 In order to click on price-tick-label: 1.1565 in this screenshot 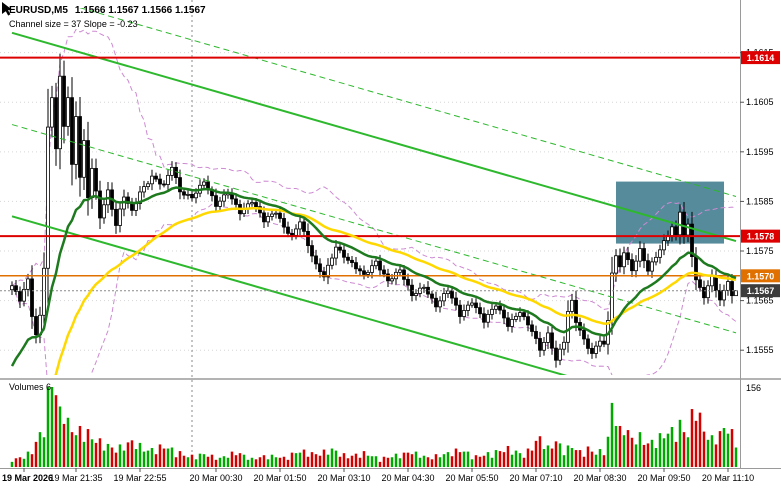, I will do `click(760, 301)`.